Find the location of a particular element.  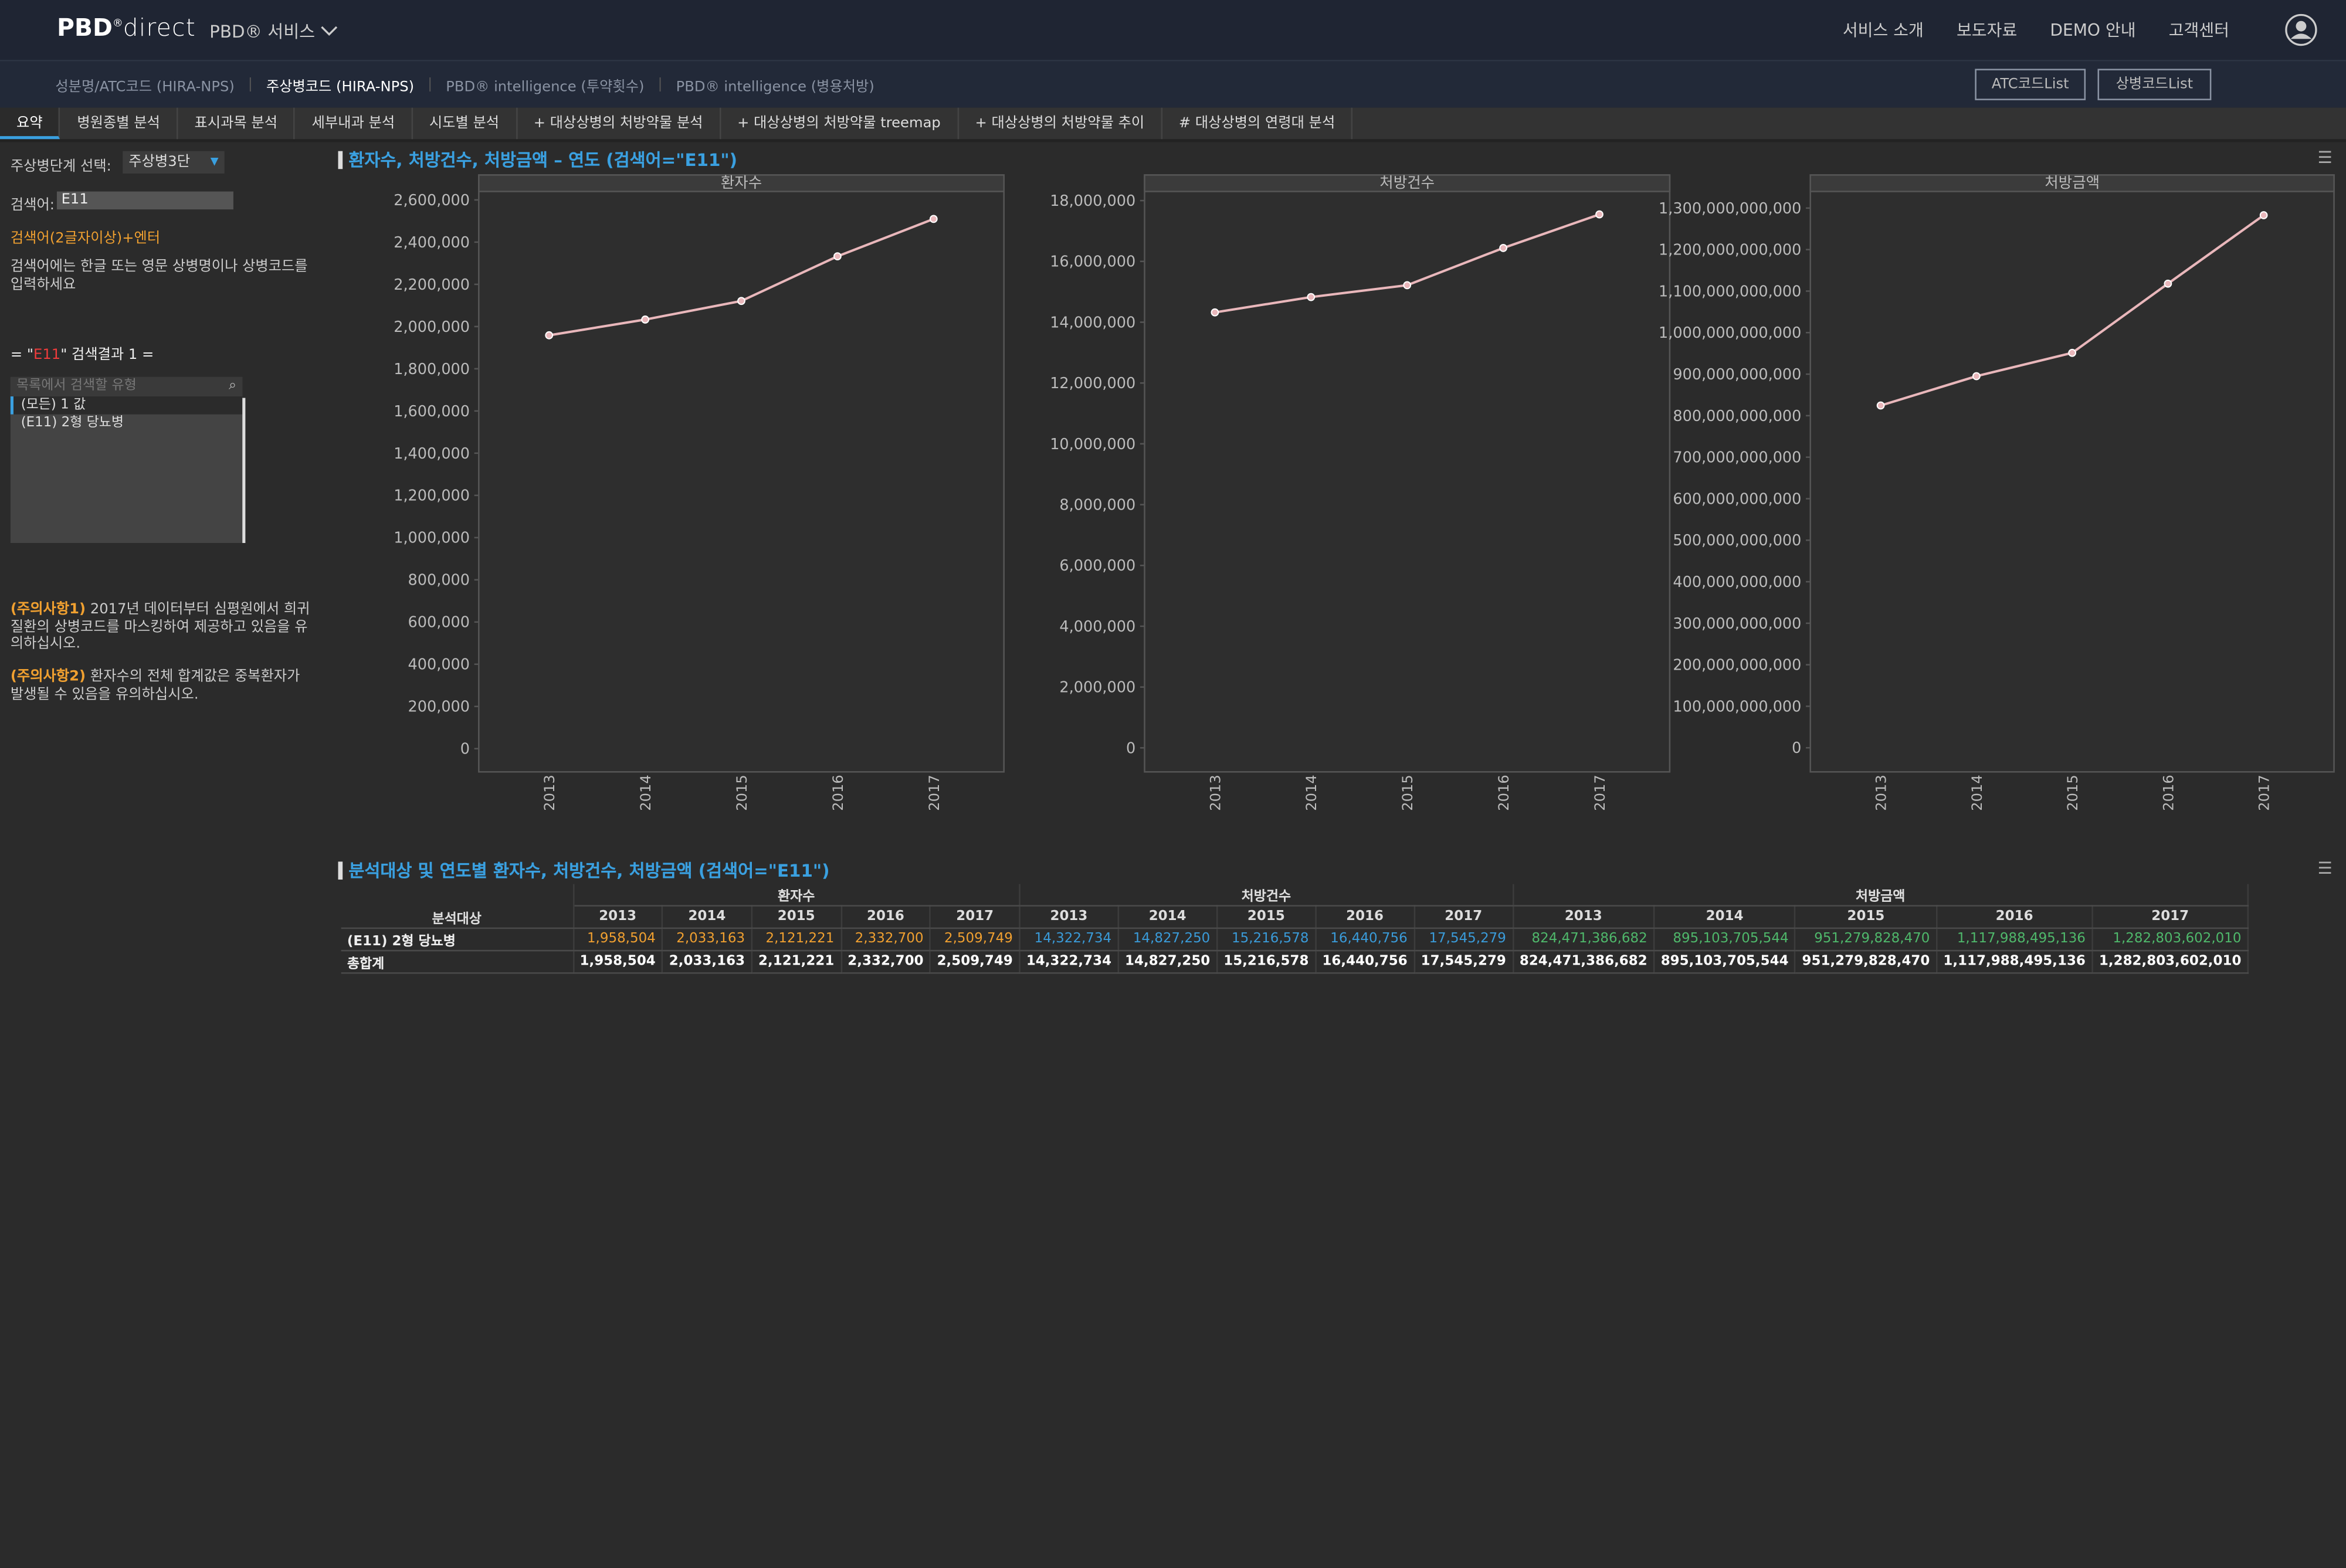

row-label: 총합계 is located at coordinates (457, 962).